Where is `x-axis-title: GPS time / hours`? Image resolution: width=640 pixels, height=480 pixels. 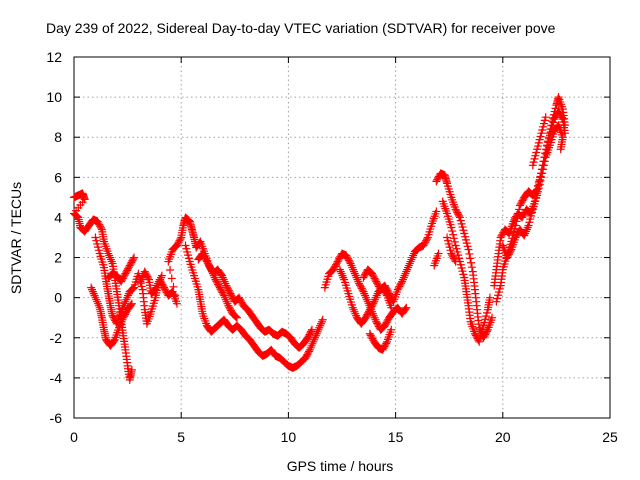
x-axis-title: GPS time / hours is located at coordinates (340, 466).